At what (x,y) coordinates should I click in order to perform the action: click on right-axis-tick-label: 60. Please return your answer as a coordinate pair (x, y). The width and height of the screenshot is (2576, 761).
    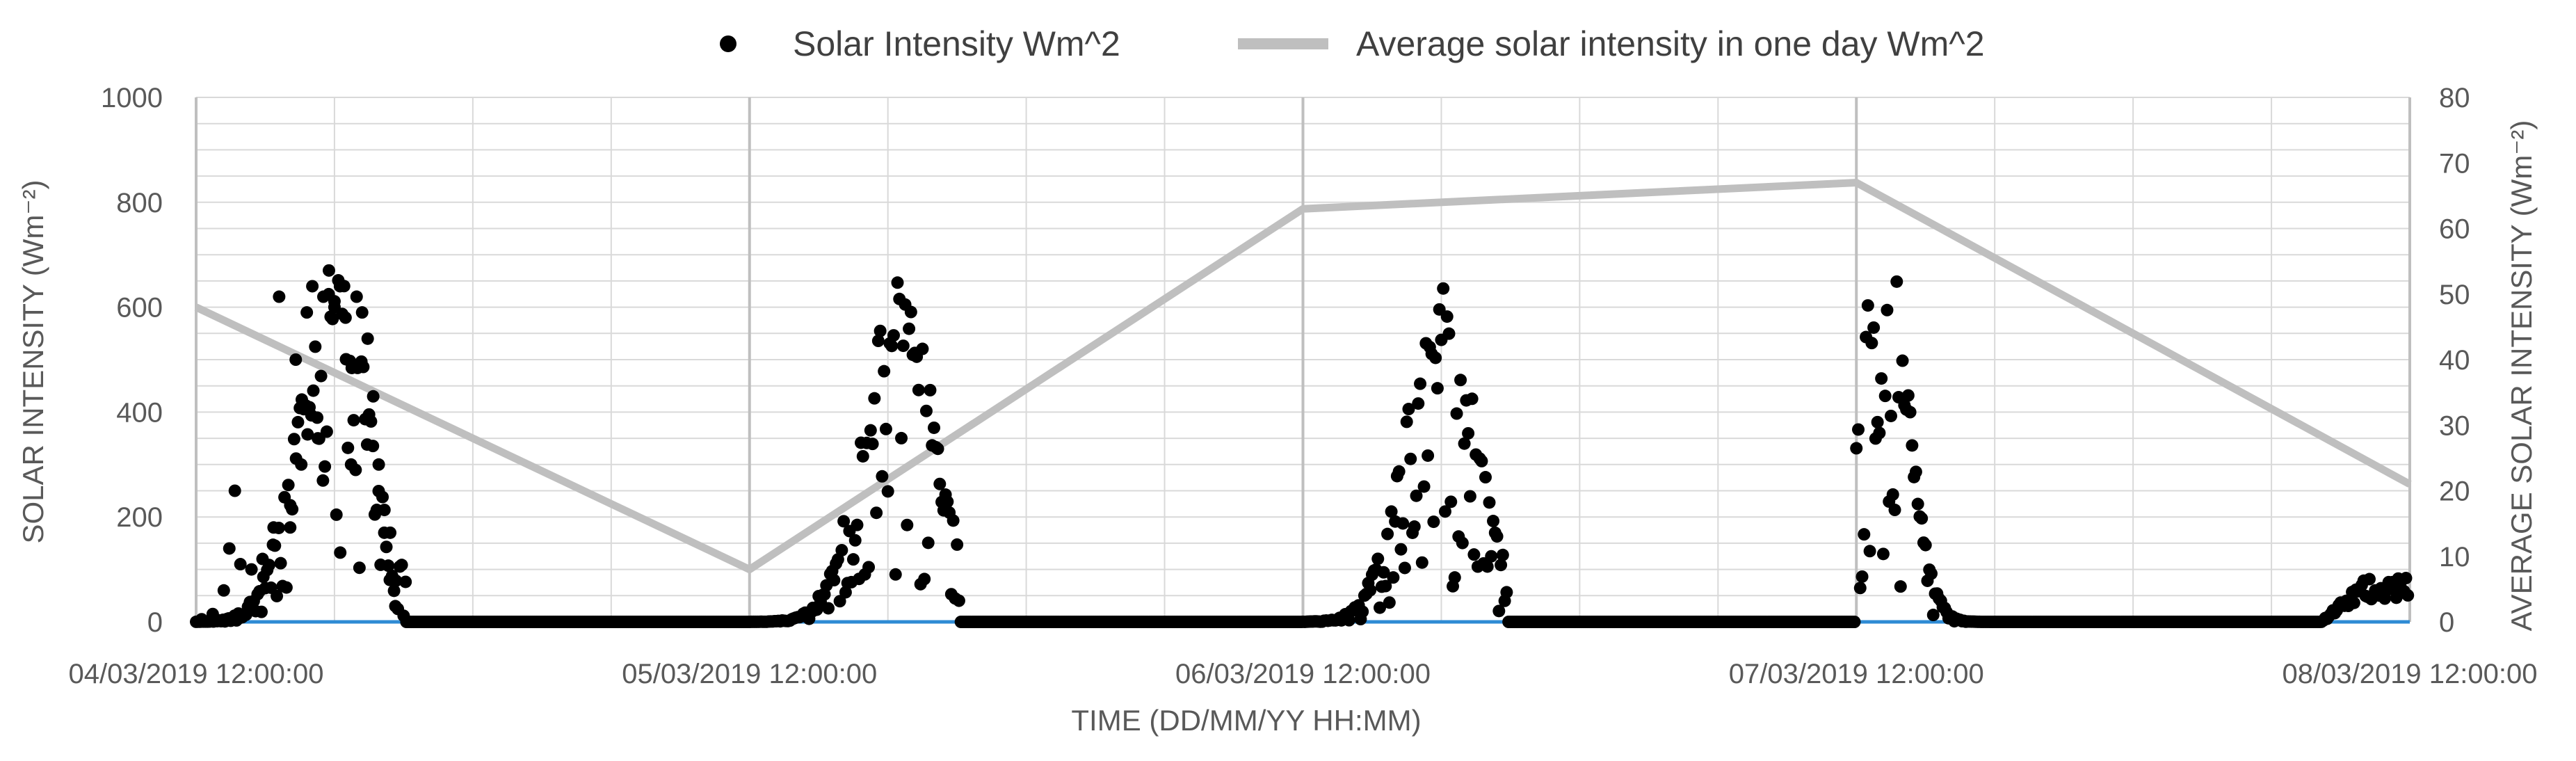
    Looking at the image, I should click on (2454, 230).